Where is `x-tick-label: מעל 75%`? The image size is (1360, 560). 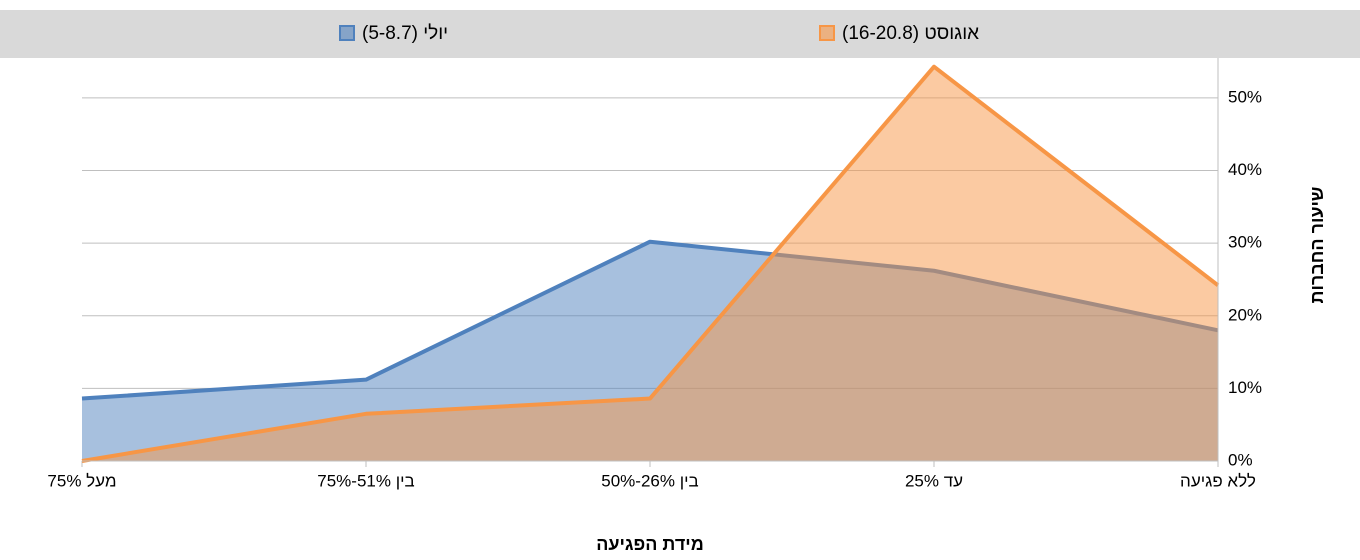 x-tick-label: מעל 75% is located at coordinates (81, 480).